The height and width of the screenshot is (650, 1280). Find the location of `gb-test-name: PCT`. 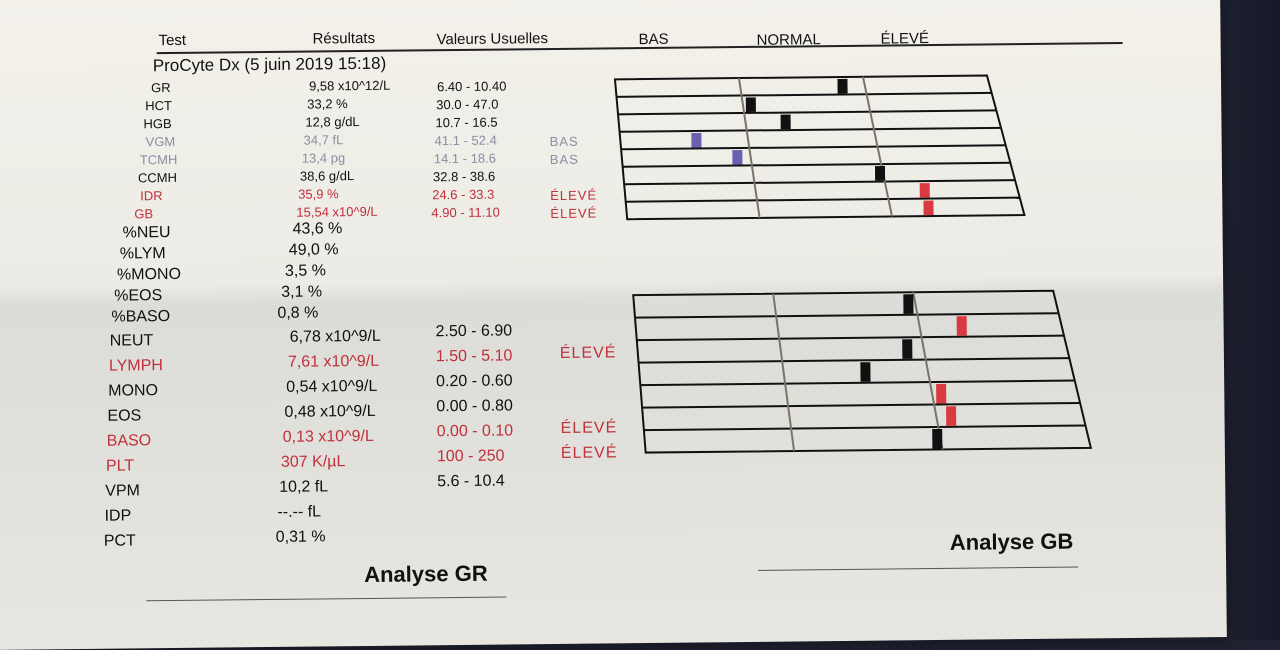

gb-test-name: PCT is located at coordinates (119, 541).